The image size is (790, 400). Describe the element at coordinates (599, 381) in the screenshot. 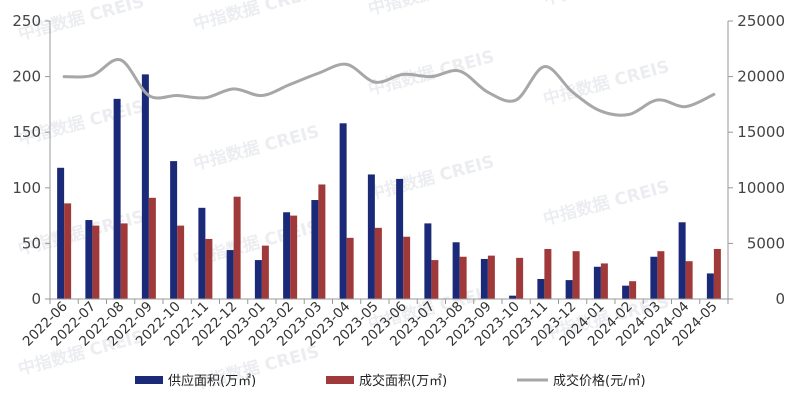

I see `legend-label-price: 成交价格(元/㎡)` at that location.